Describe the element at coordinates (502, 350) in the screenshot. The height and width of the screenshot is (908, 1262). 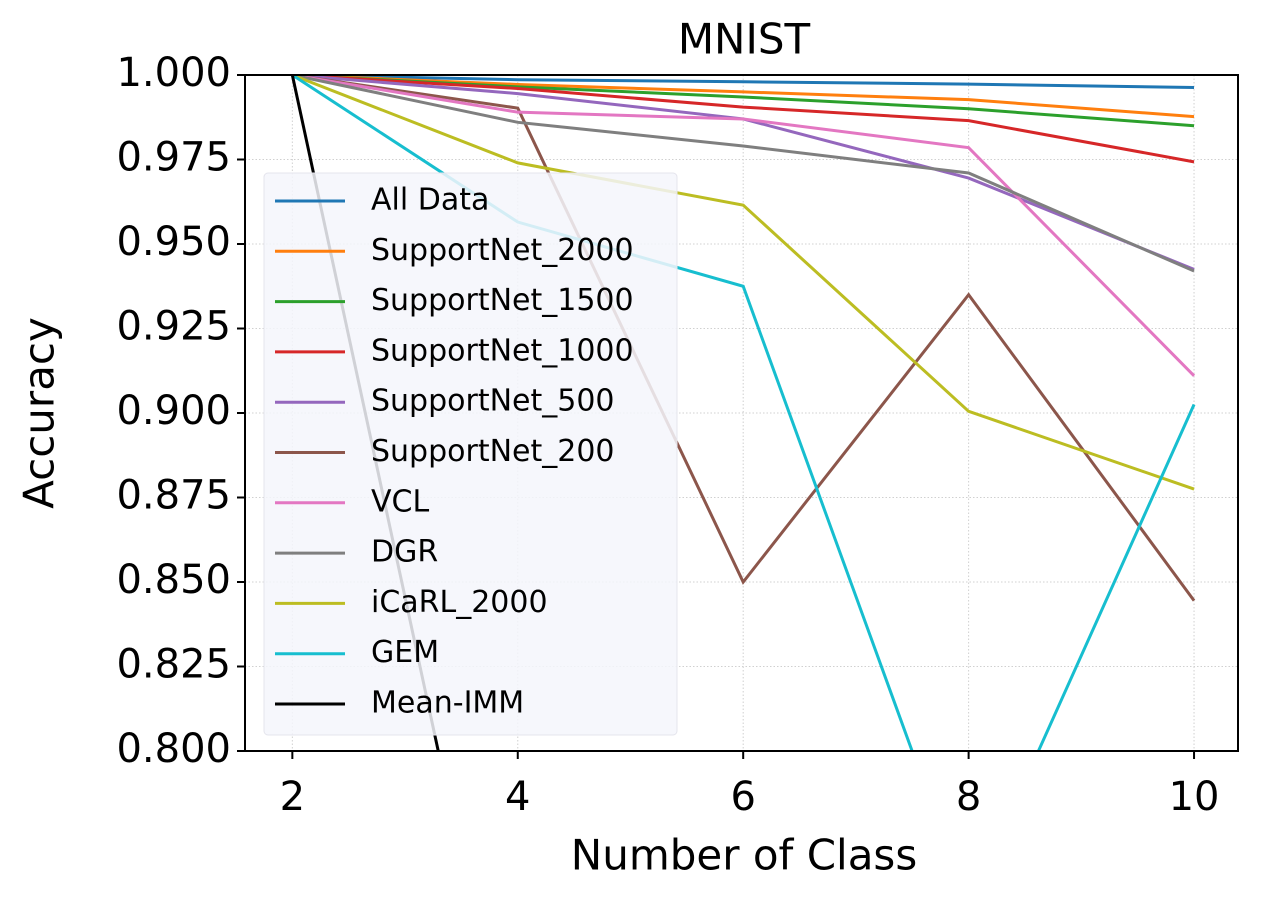
I see `legend-label: SupportNet_1000` at that location.